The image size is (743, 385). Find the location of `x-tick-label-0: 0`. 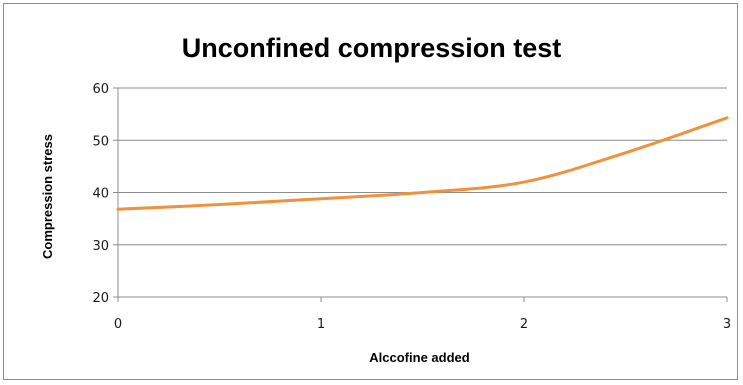

x-tick-label-0: 0 is located at coordinates (118, 324).